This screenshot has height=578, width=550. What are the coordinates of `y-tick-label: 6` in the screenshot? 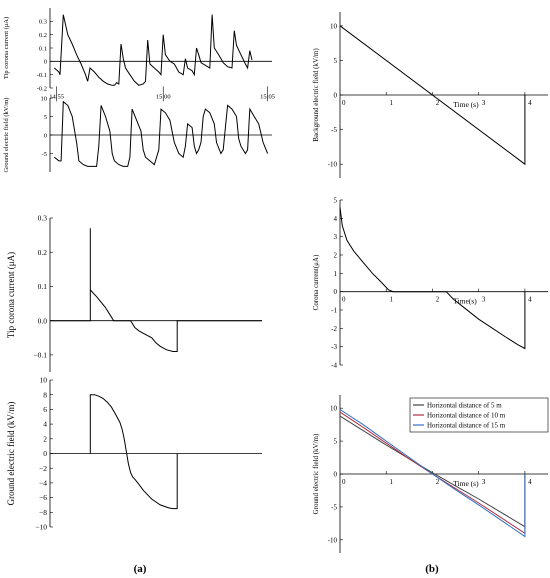 It's located at (45, 409).